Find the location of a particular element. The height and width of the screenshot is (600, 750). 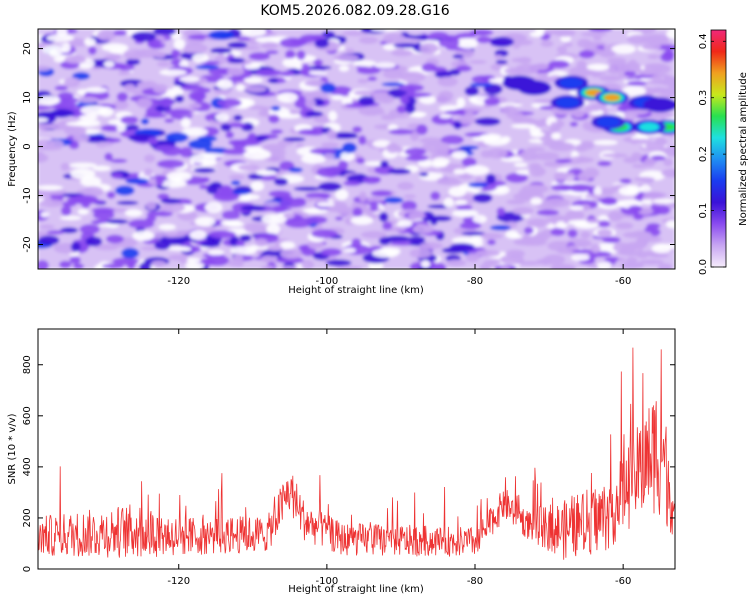

colorbar-scale is located at coordinates (718, 148).